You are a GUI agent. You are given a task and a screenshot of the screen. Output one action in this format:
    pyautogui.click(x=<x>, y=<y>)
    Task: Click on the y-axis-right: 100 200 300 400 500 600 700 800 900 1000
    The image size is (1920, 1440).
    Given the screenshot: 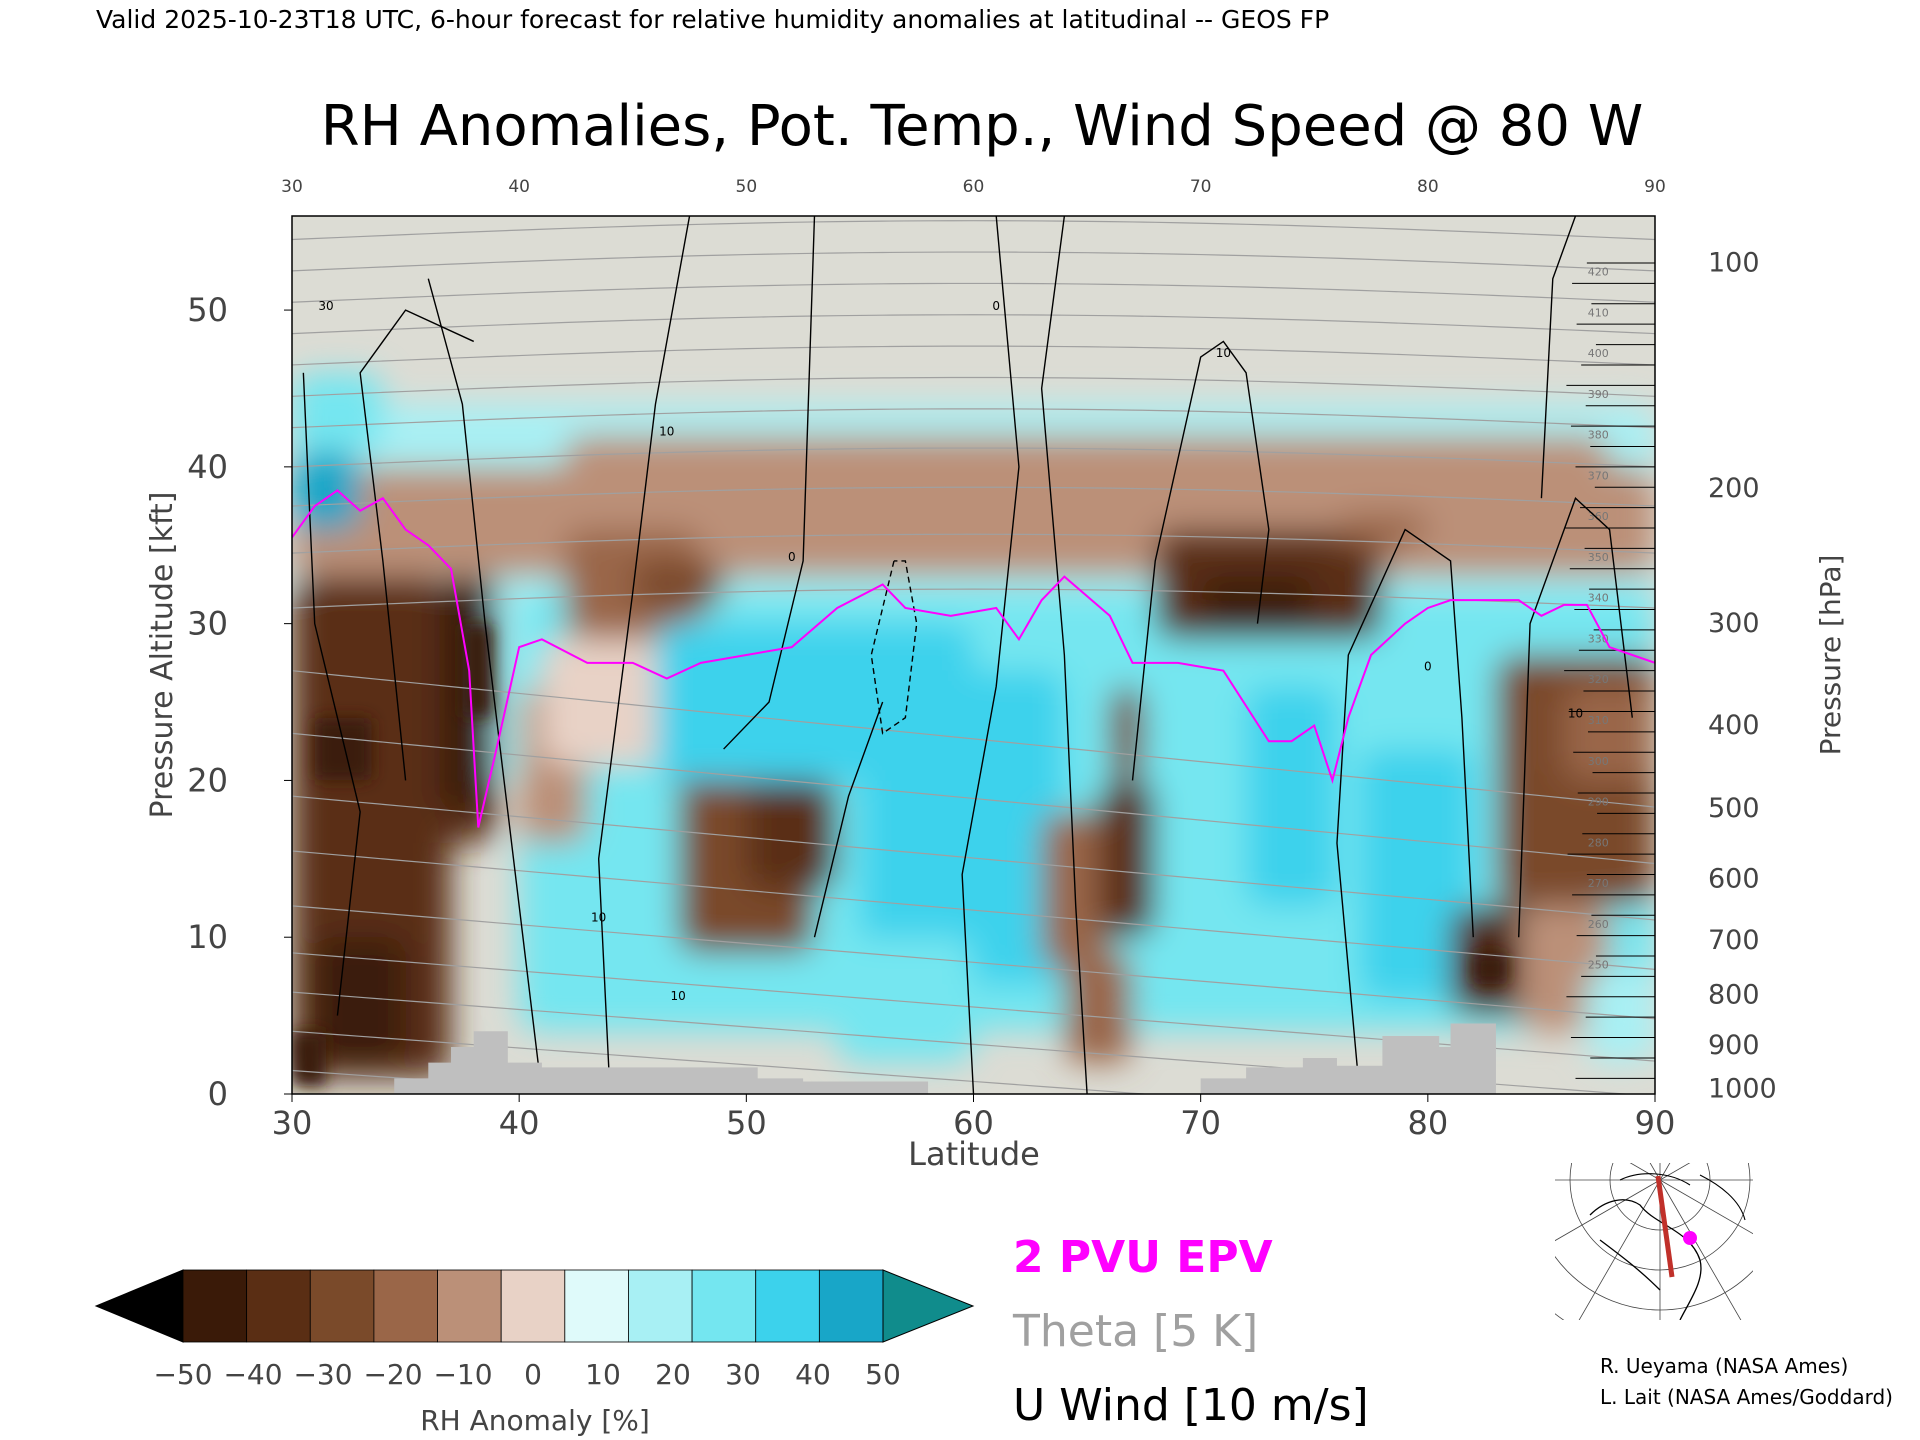 What is the action you would take?
    pyautogui.click(x=1742, y=675)
    